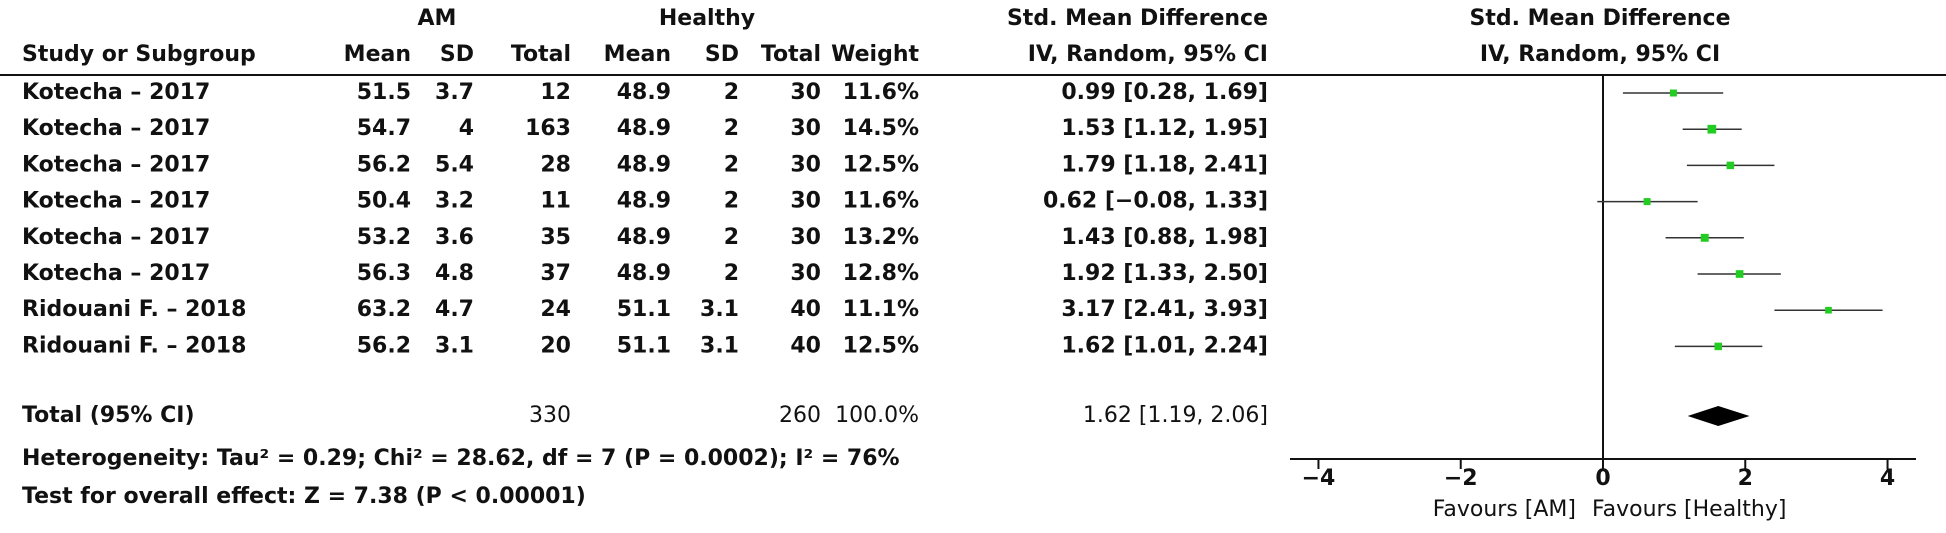 The image size is (1946, 533). Describe the element at coordinates (1164, 128) in the screenshot. I see `cell: 1.53 [1.12, 1.95]` at that location.